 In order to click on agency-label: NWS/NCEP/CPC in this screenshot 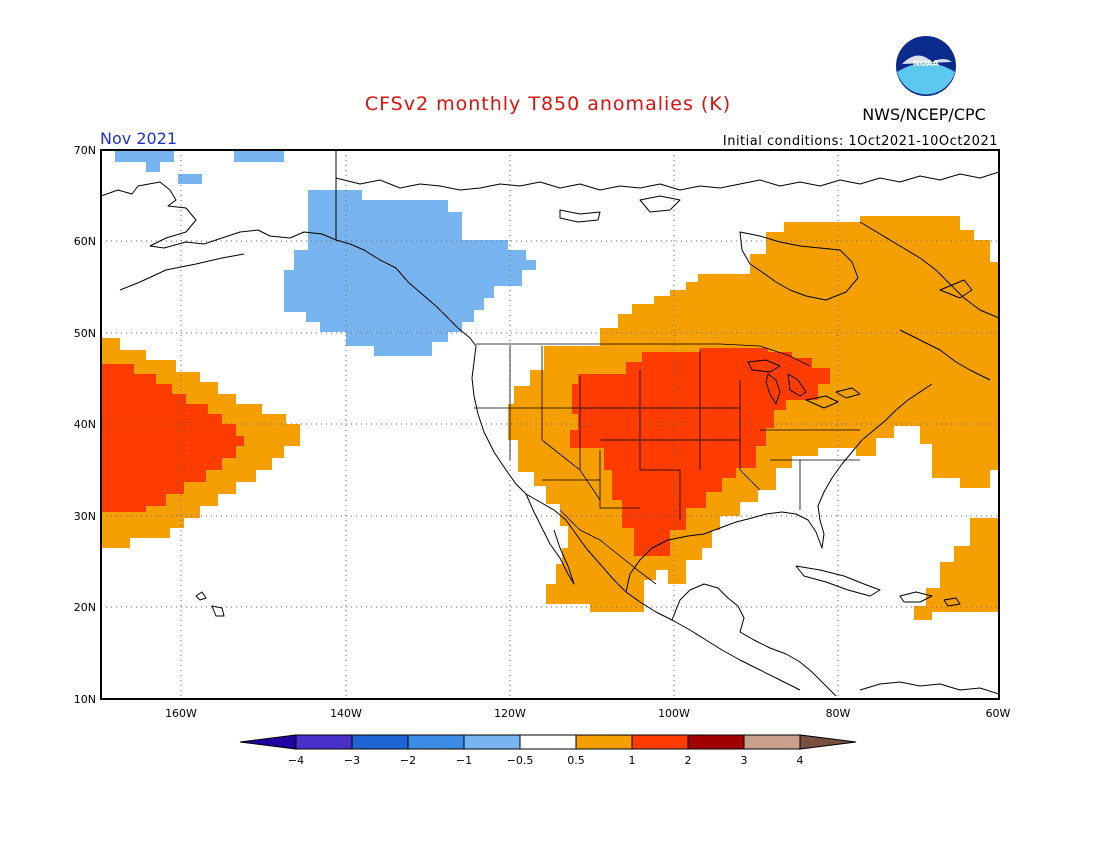, I will do `click(924, 114)`.